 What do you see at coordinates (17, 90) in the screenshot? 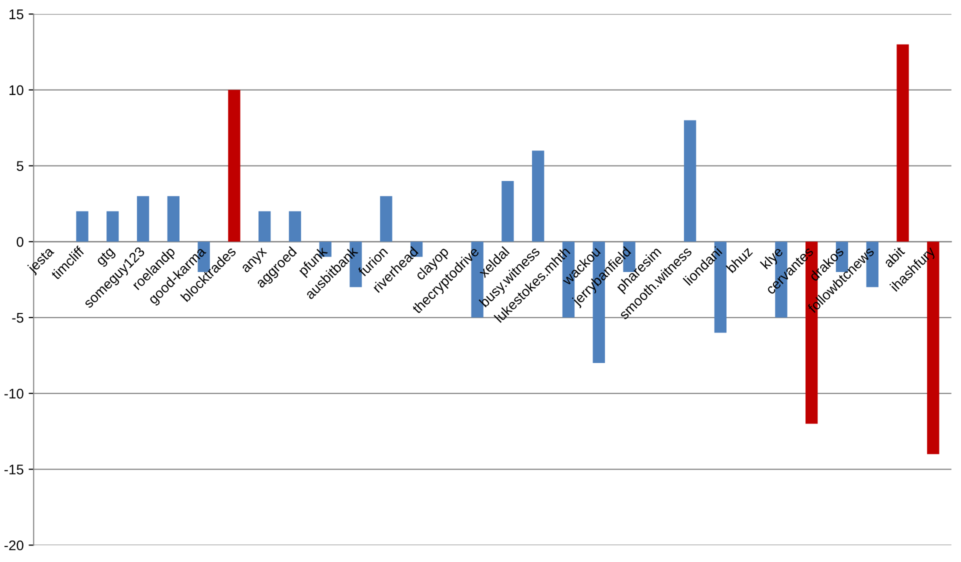
I see `y-tick-label: 10` at bounding box center [17, 90].